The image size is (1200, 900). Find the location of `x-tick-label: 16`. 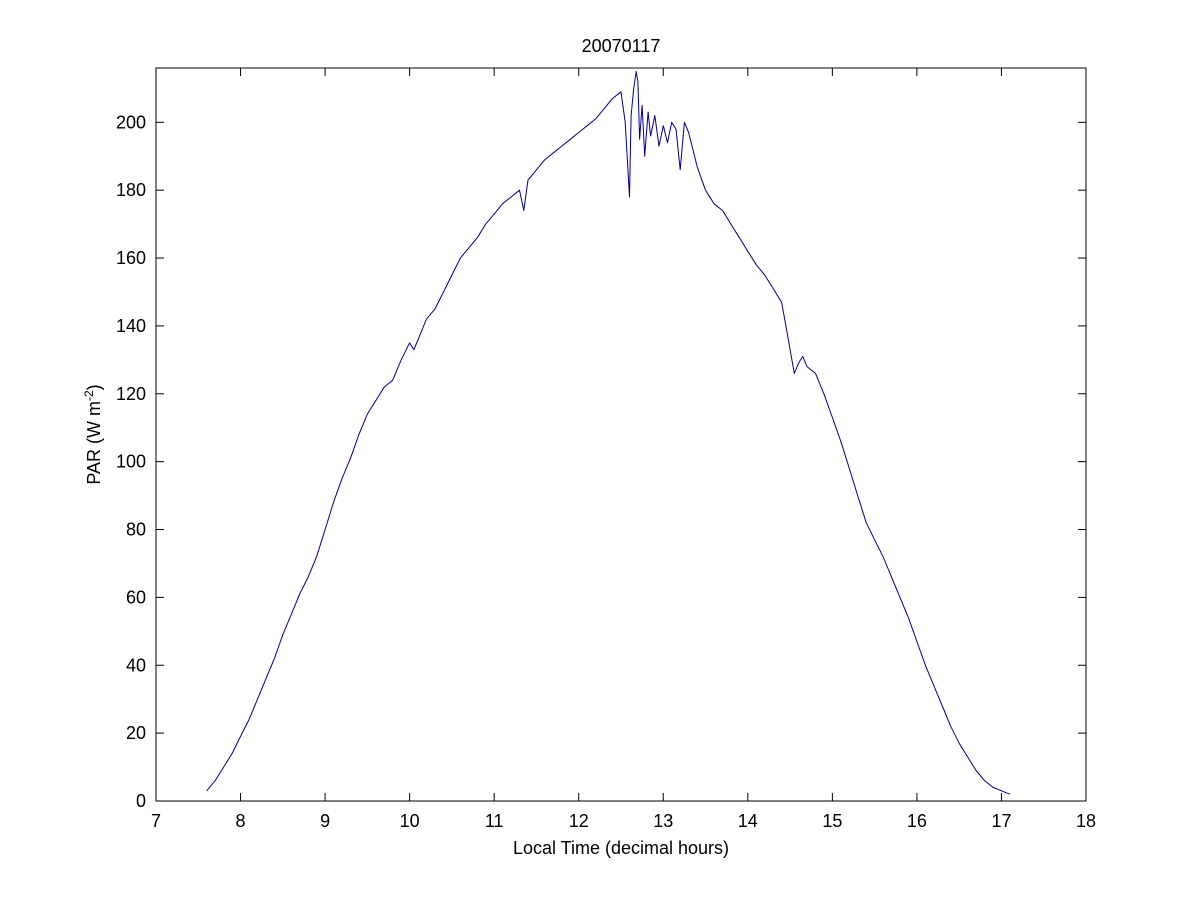

x-tick-label: 16 is located at coordinates (917, 821).